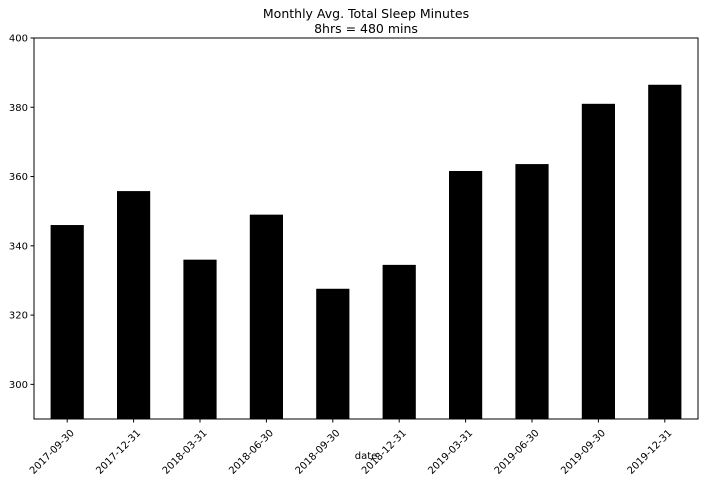 The width and height of the screenshot is (713, 495). Describe the element at coordinates (318, 452) in the screenshot. I see `x-tick-label: 2018-09-30` at that location.